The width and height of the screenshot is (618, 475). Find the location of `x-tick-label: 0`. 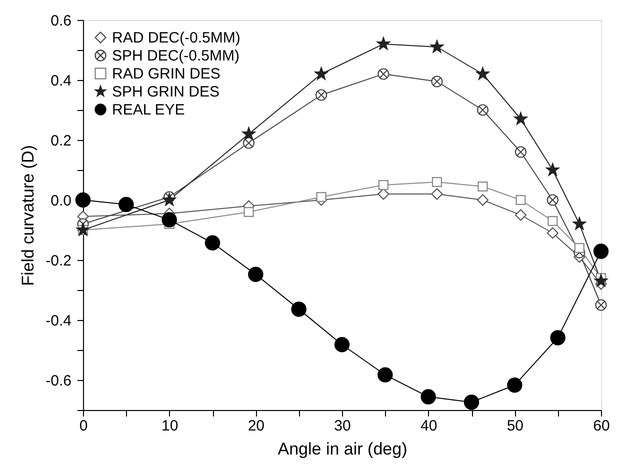

x-tick-label: 0 is located at coordinates (83, 426).